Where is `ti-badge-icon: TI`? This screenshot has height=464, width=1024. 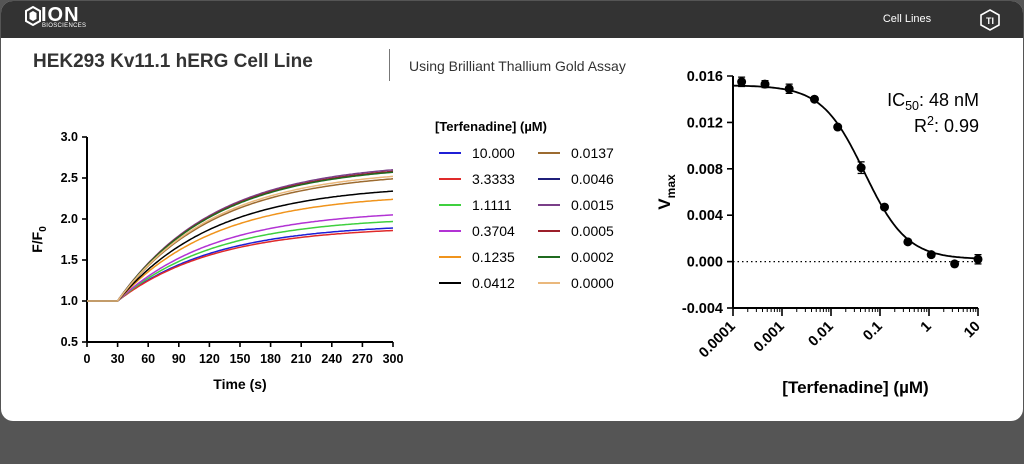
ti-badge-icon: TI is located at coordinates (990, 20).